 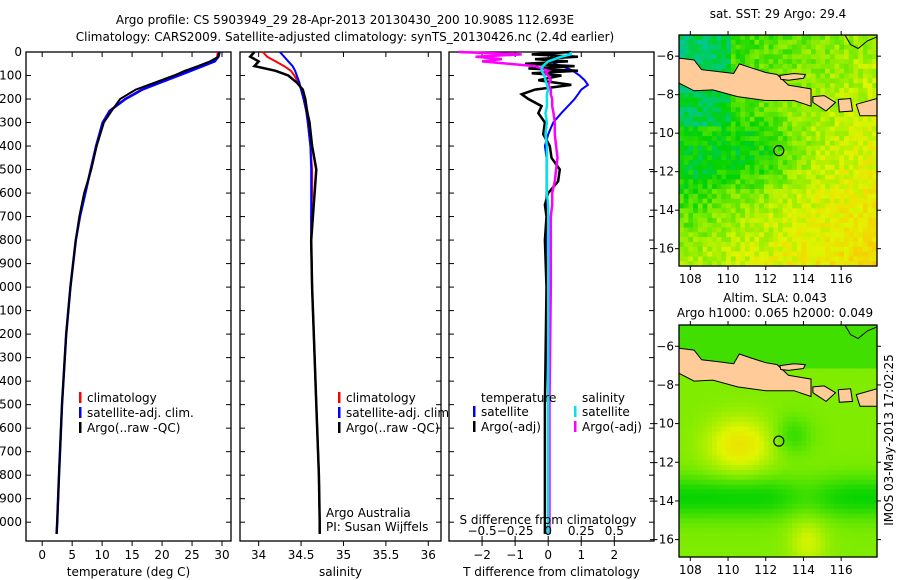 I want to click on lat-tick-label: −14, so click(x=661, y=501).